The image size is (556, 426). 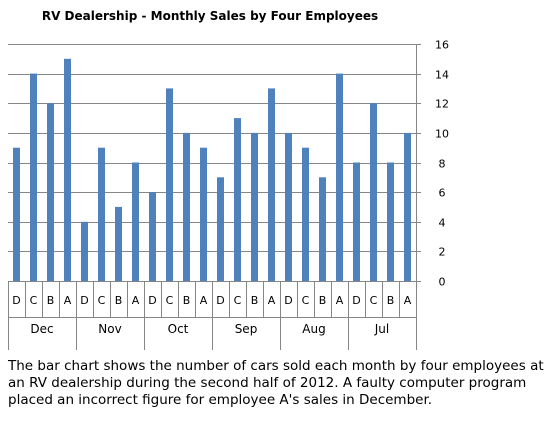 I want to click on month-label: Dec, so click(x=41, y=329).